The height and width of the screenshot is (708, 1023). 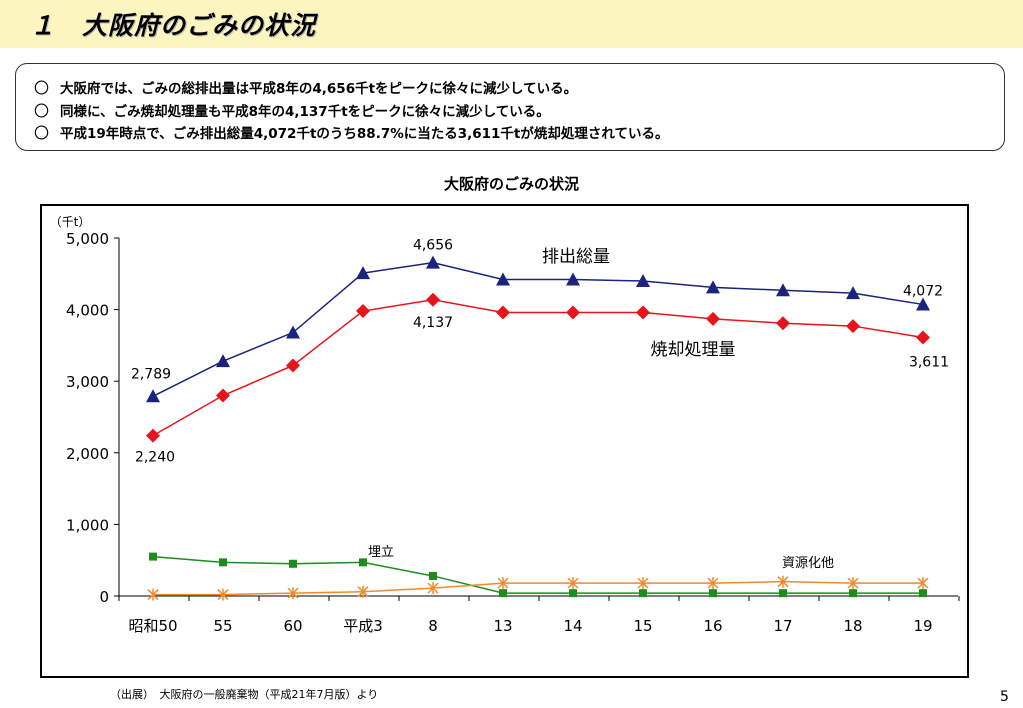 I want to click on title-band: １ 大阪府のごみの状況, so click(x=511, y=24).